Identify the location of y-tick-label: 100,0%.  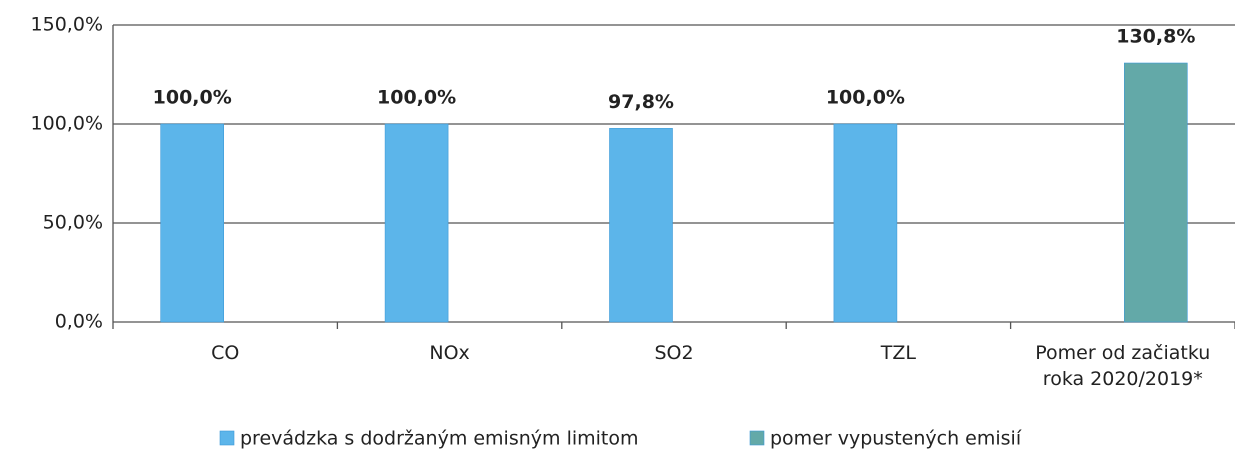
(67, 124).